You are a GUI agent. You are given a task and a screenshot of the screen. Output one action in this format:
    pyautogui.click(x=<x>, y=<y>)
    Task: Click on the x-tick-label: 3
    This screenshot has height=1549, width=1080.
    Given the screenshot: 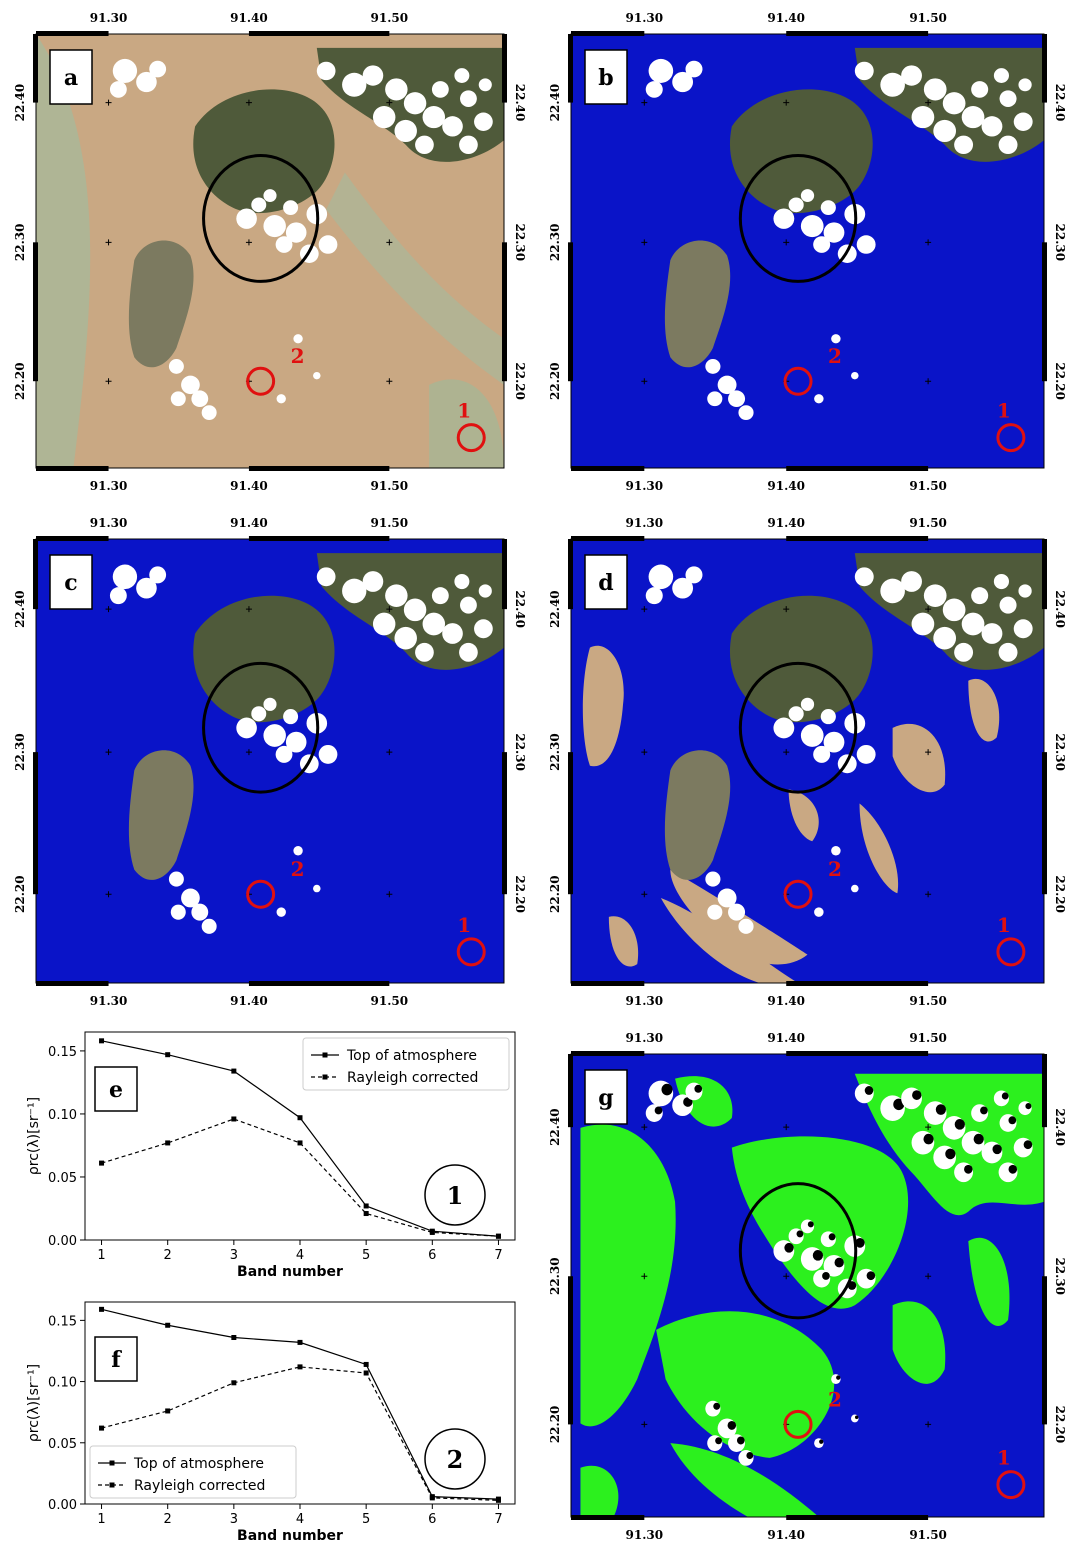 What is the action you would take?
    pyautogui.click(x=234, y=1255)
    